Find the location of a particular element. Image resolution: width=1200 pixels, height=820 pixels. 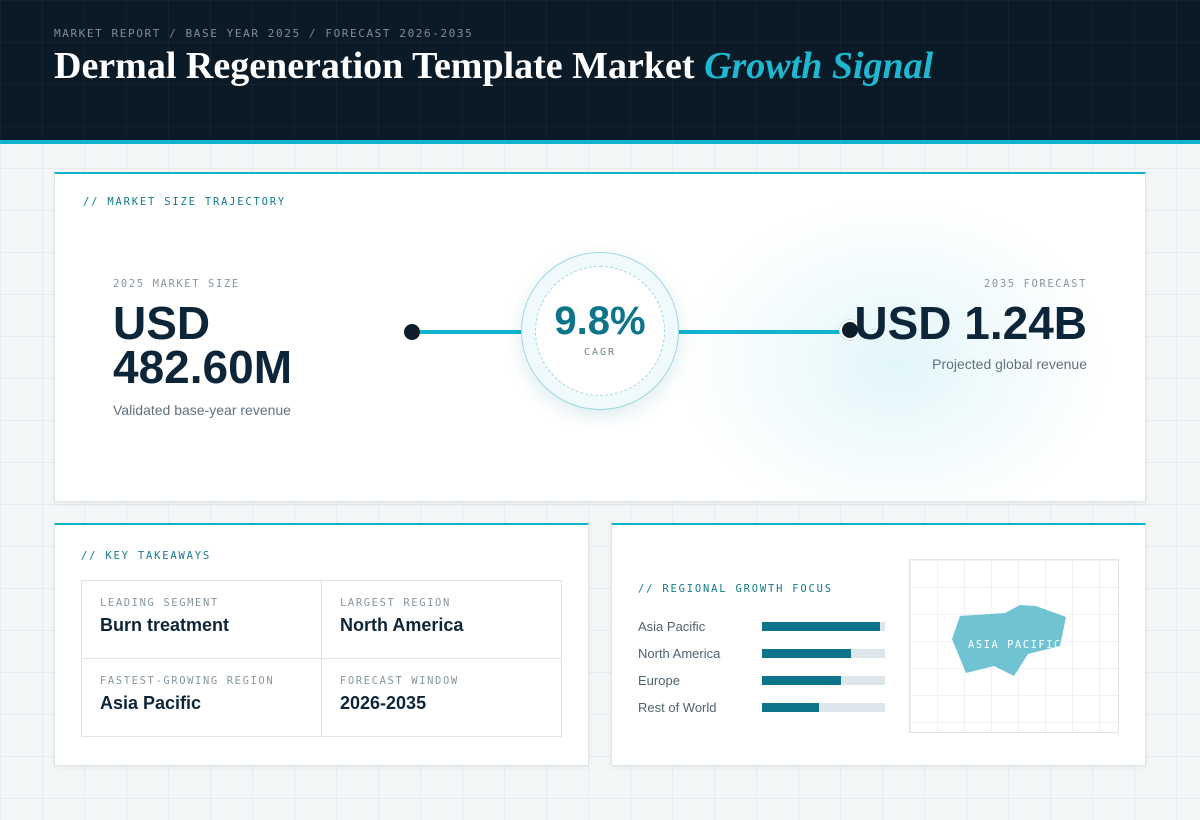

takeaway-largest-region: LARGEST REGION North America is located at coordinates (442, 620).